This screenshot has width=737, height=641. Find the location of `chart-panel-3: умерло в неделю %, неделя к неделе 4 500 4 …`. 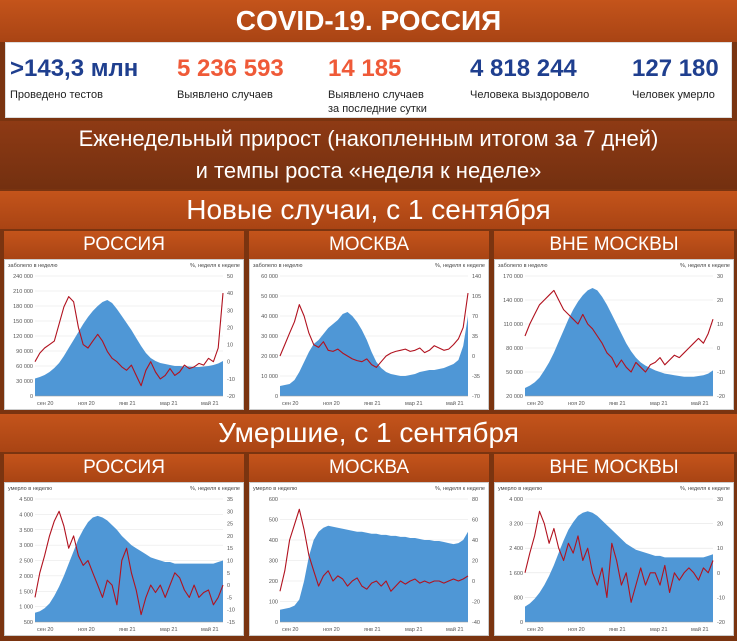

chart-panel-3: умерло в неделю %, неделя к неделе 4 500 4 … is located at coordinates (124, 559).